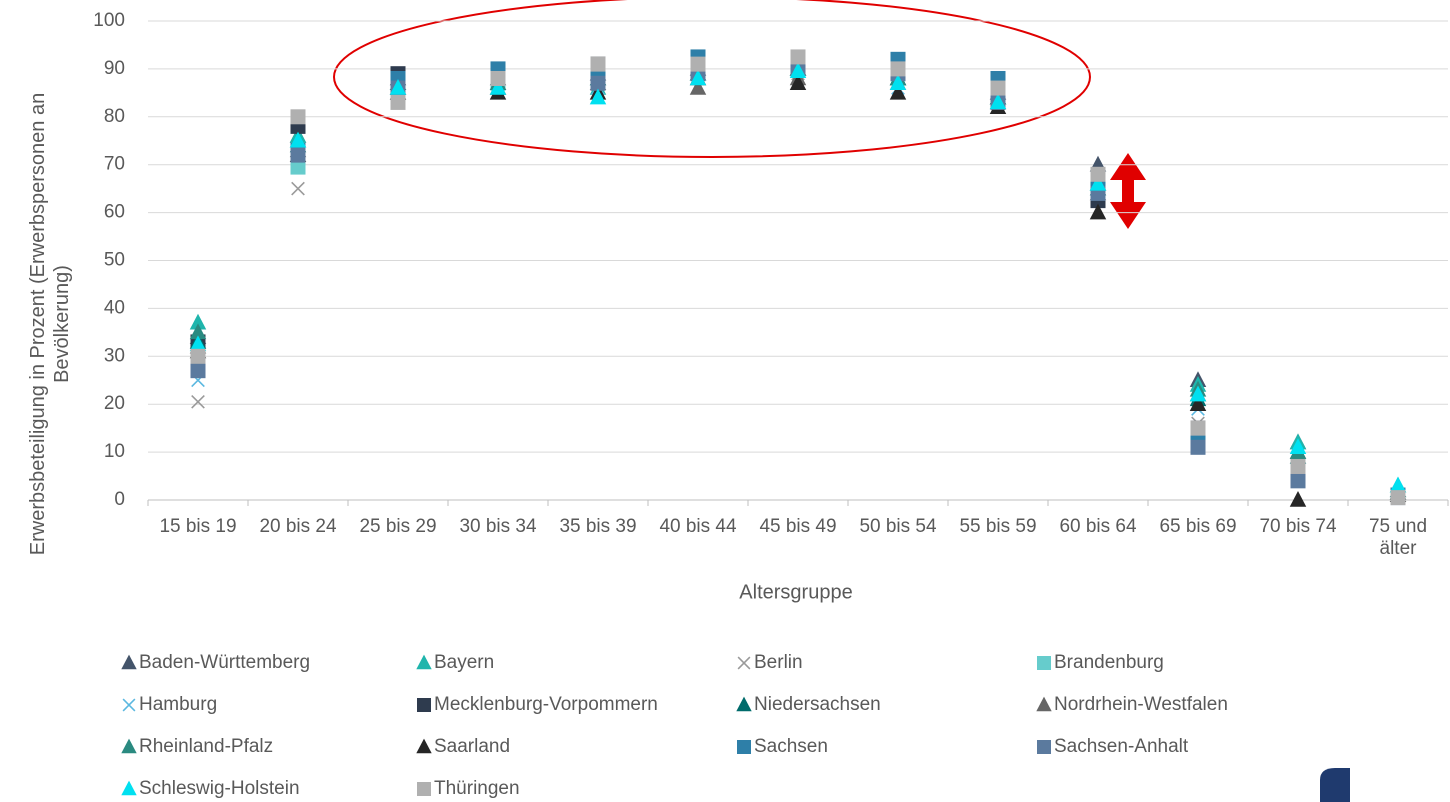 This screenshot has height=802, width=1450. I want to click on logo, so click(1335, 785).